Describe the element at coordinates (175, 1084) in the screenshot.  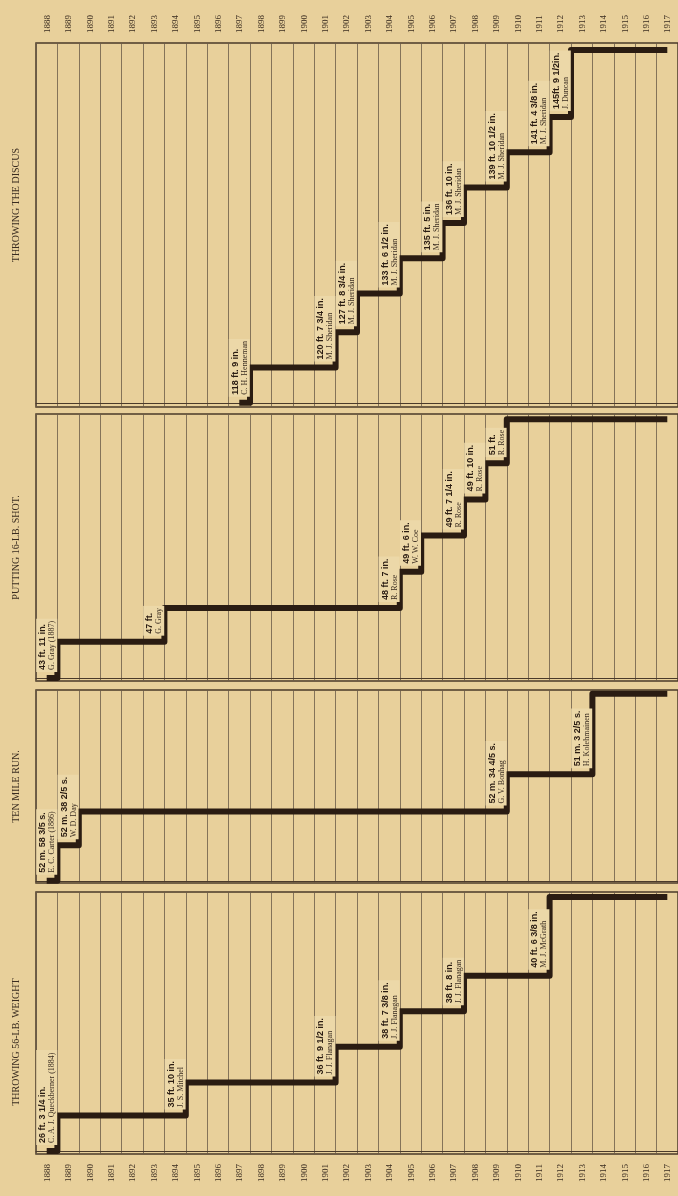
I see `annotation: 35 ft. 10 in. J. S. Mitchel` at that location.